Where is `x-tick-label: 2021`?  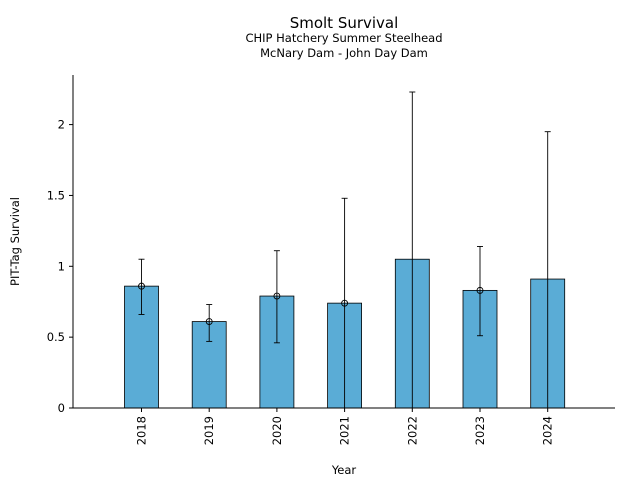 x-tick-label: 2021 is located at coordinates (345, 430).